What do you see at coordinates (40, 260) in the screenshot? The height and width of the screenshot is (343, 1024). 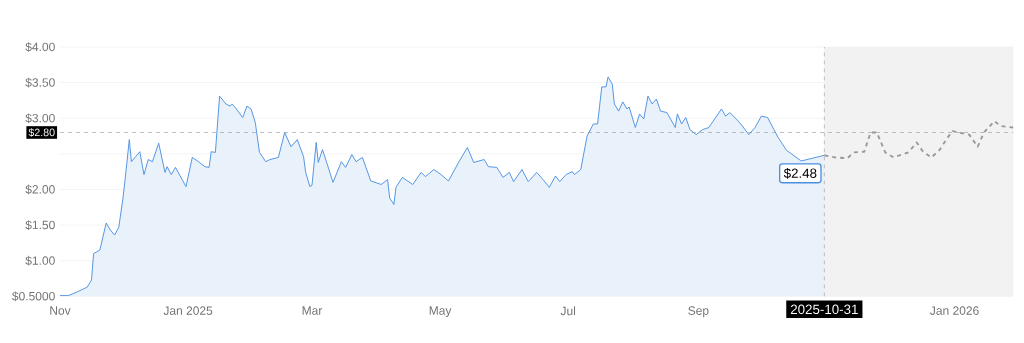 I see `y-tick-label: $1.00` at bounding box center [40, 260].